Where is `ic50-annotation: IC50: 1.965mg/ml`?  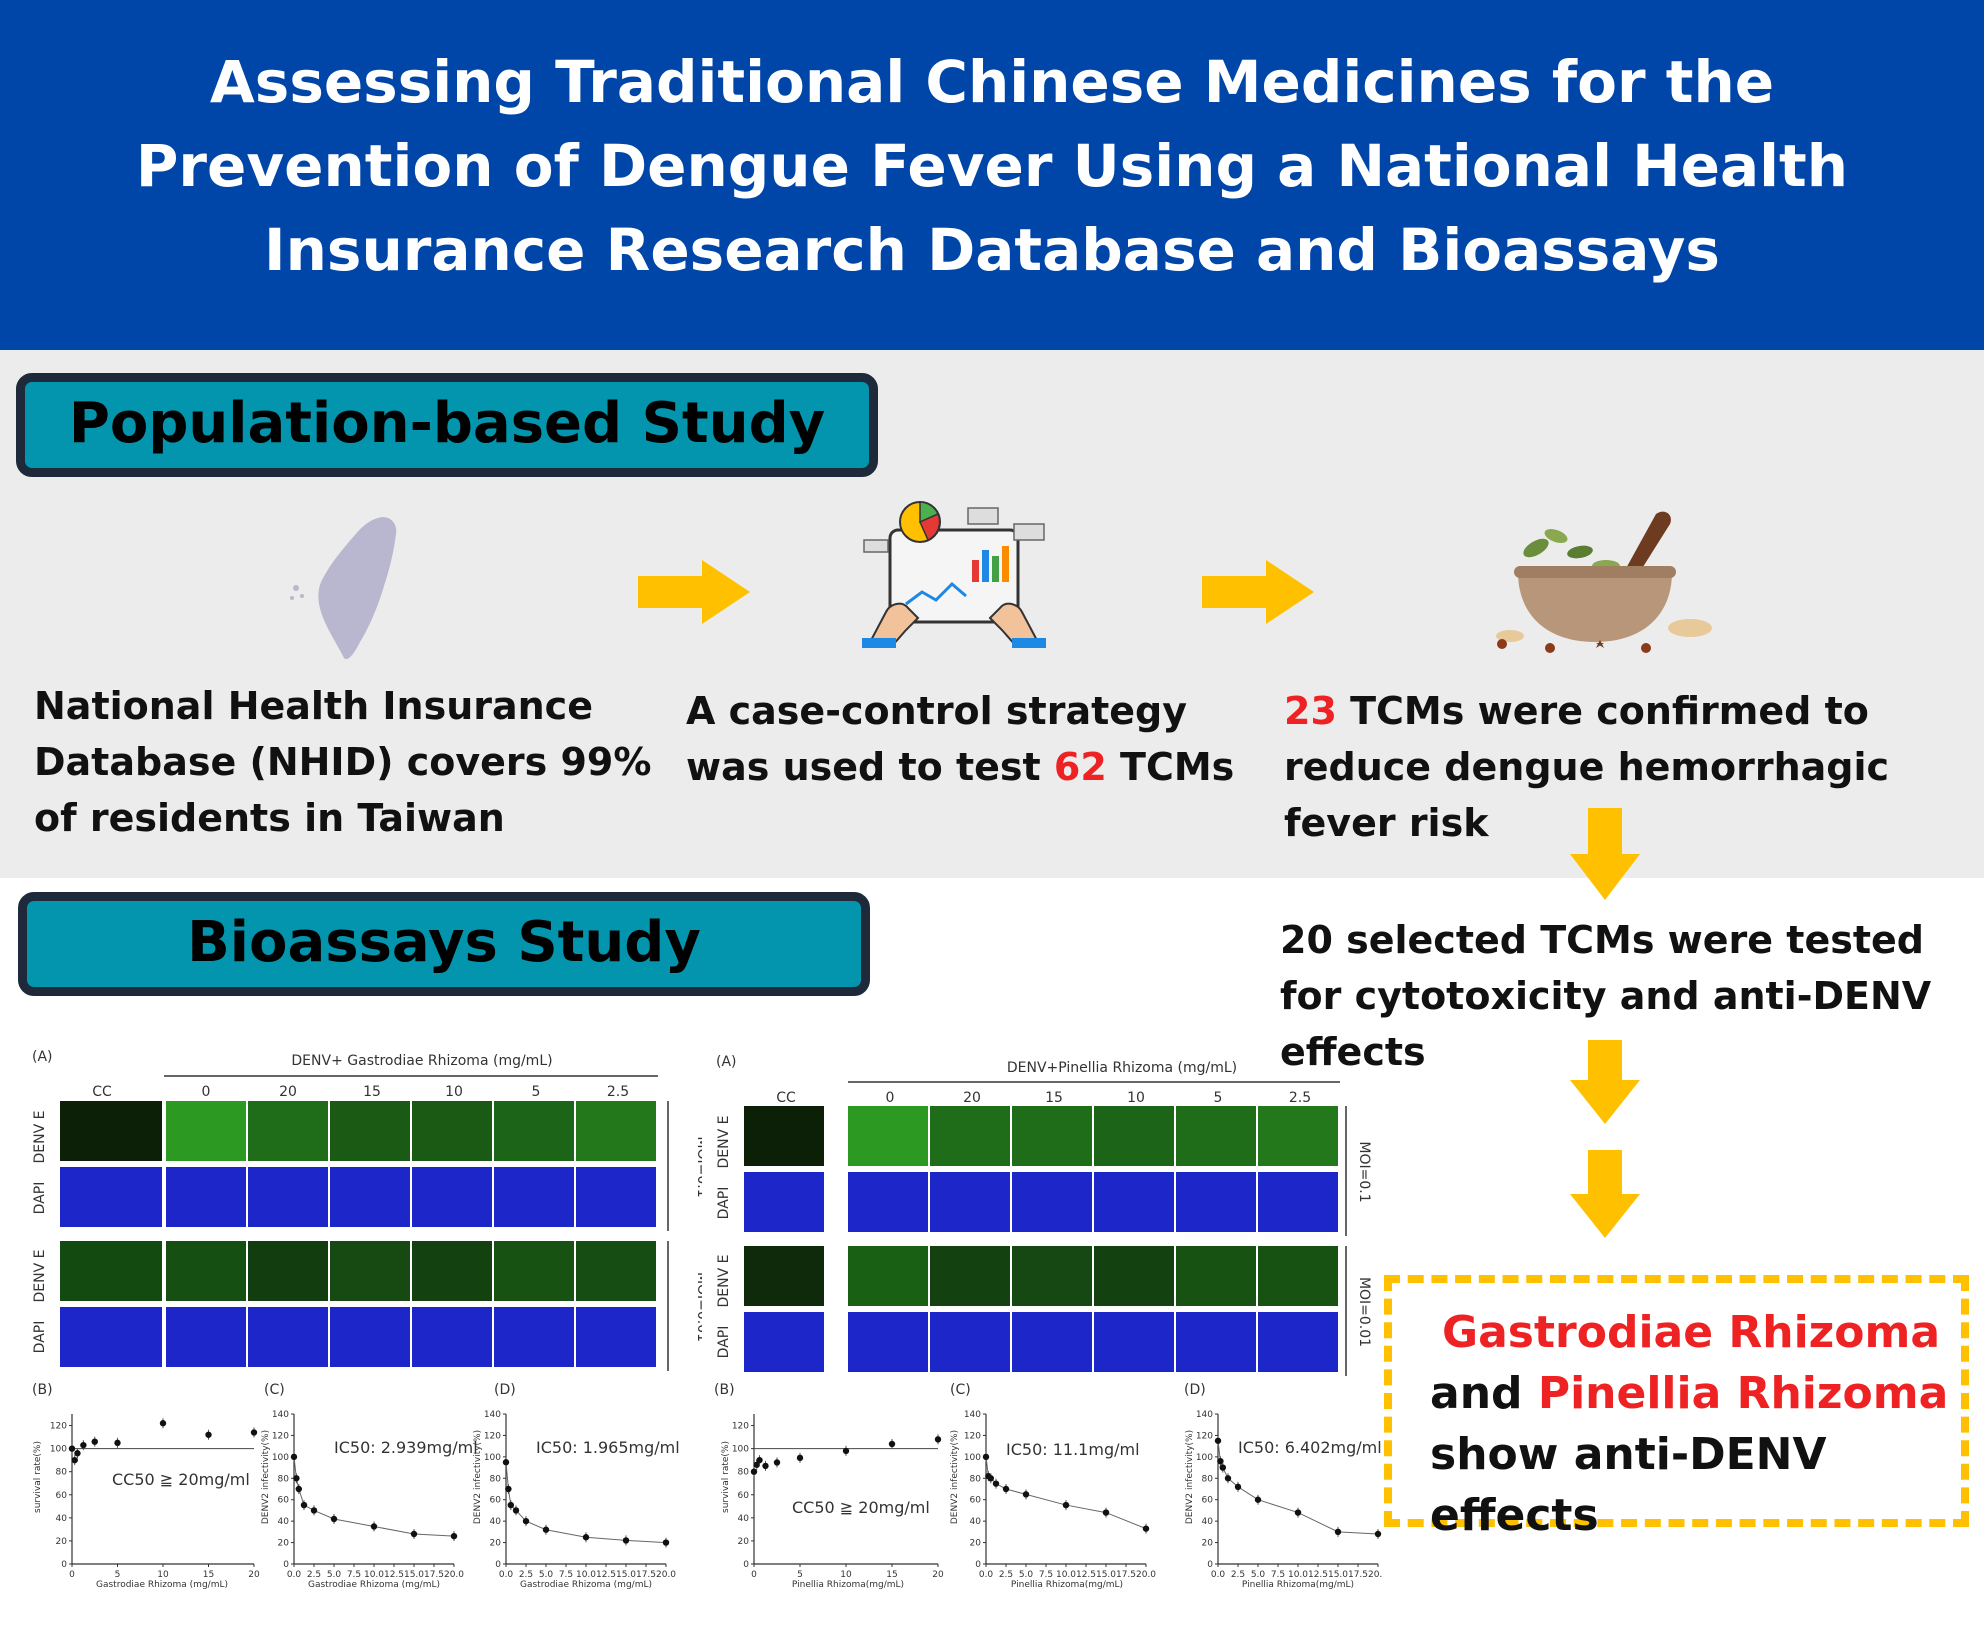 ic50-annotation: IC50: 1.965mg/ml is located at coordinates (608, 1447).